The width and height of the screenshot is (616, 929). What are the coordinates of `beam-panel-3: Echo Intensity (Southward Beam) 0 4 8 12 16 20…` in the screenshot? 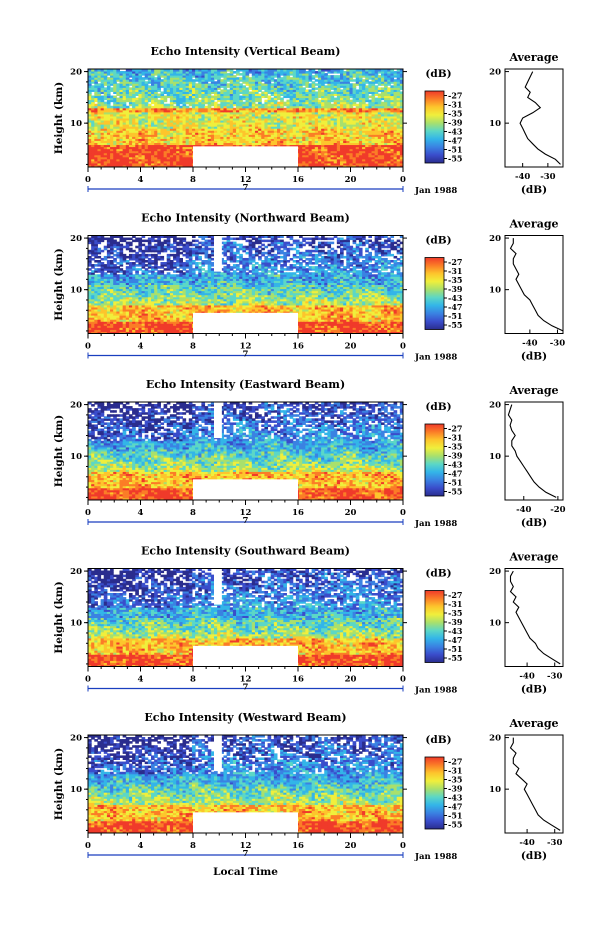 It's located at (308, 620).